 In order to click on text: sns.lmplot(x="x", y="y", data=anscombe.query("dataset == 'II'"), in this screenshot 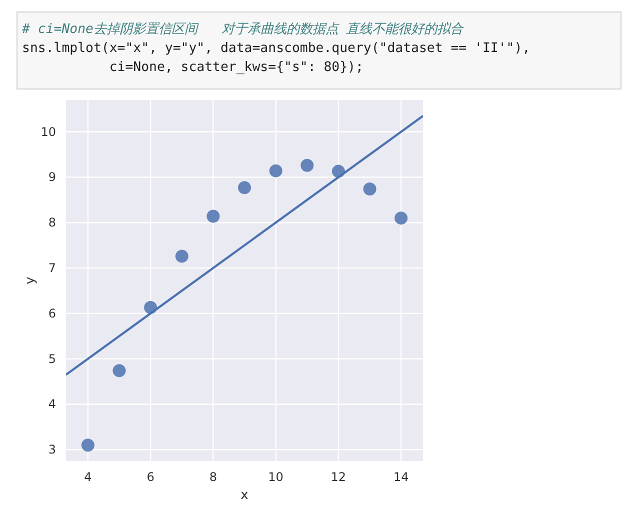, I will do `click(276, 48)`.